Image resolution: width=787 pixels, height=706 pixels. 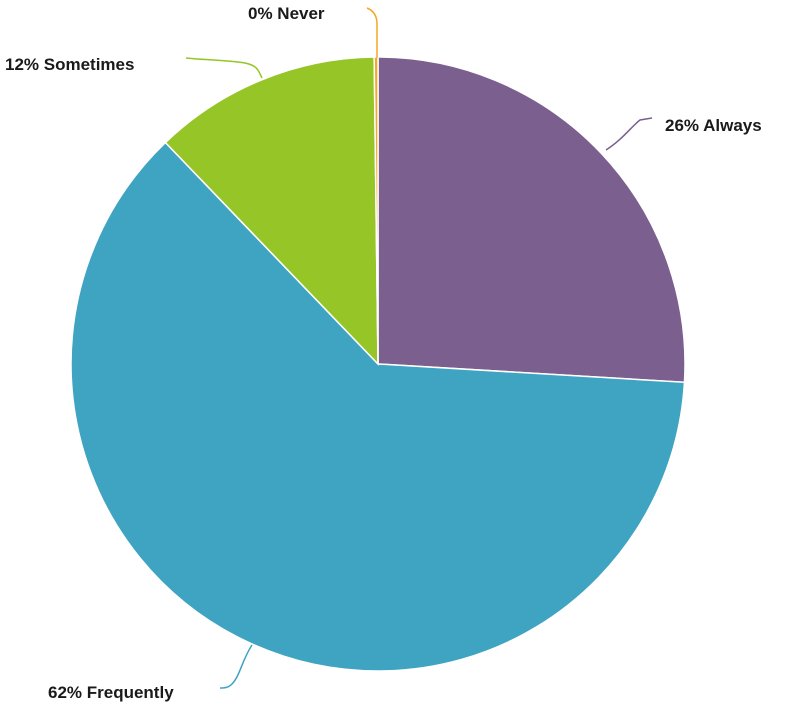 I want to click on data-label-always: 26% Always, so click(x=713, y=125).